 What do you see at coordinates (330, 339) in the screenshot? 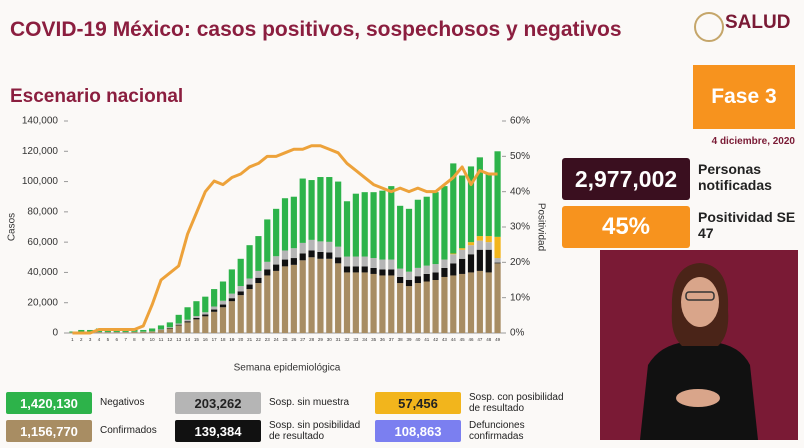
I see `x-tick-label: 30` at bounding box center [330, 339].